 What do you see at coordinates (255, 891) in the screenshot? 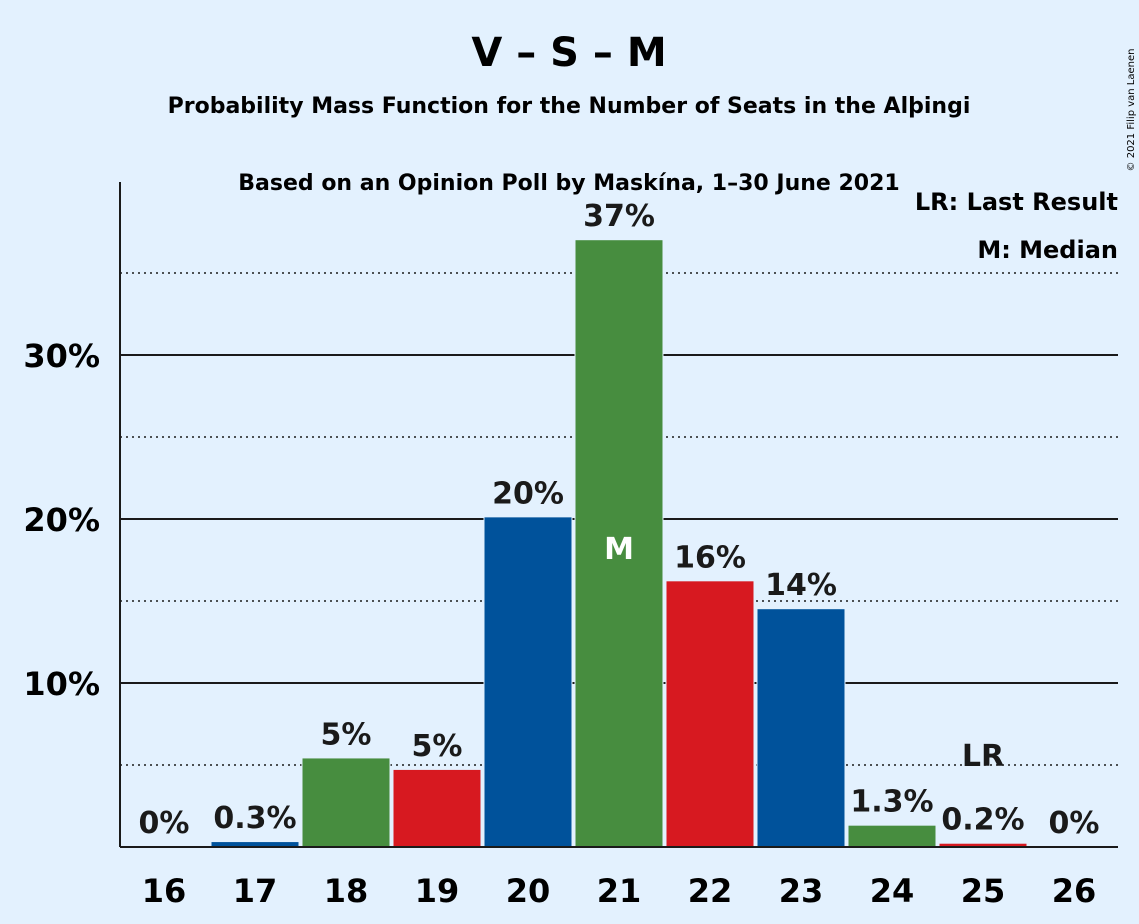
I see `x-tick-label: 17` at bounding box center [255, 891].